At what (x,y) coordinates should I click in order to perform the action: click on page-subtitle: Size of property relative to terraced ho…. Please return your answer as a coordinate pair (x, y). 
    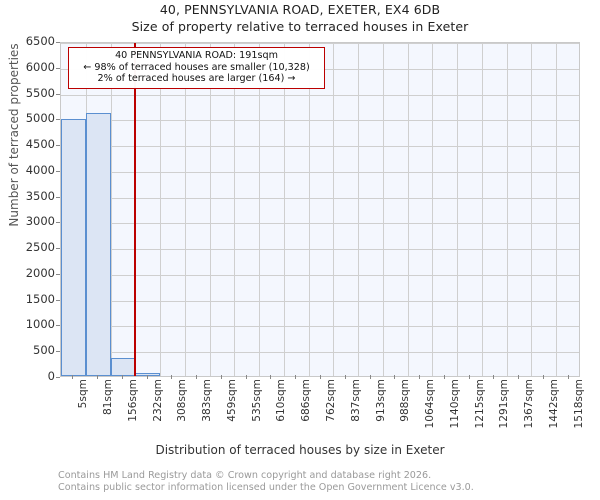
    Looking at the image, I should click on (300, 26).